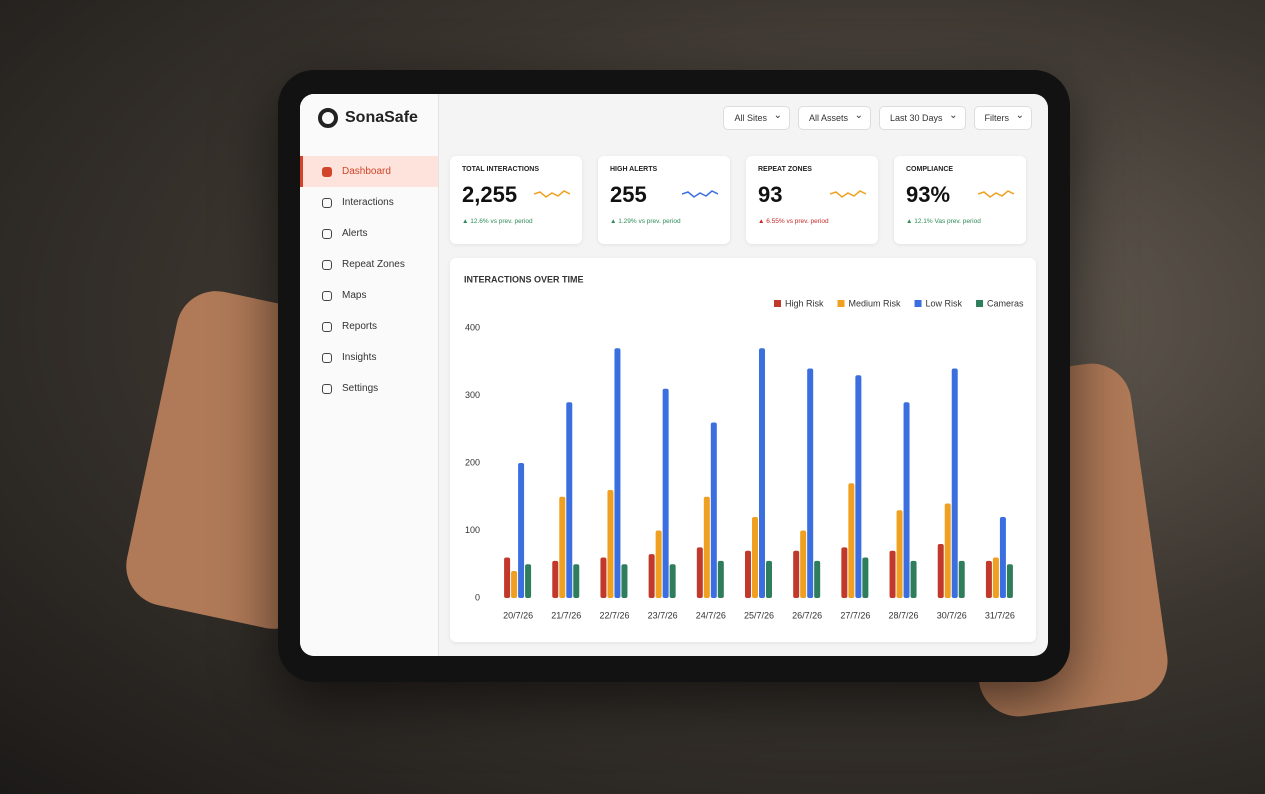  What do you see at coordinates (711, 615) in the screenshot?
I see `x-tick-label: 24/7/26` at bounding box center [711, 615].